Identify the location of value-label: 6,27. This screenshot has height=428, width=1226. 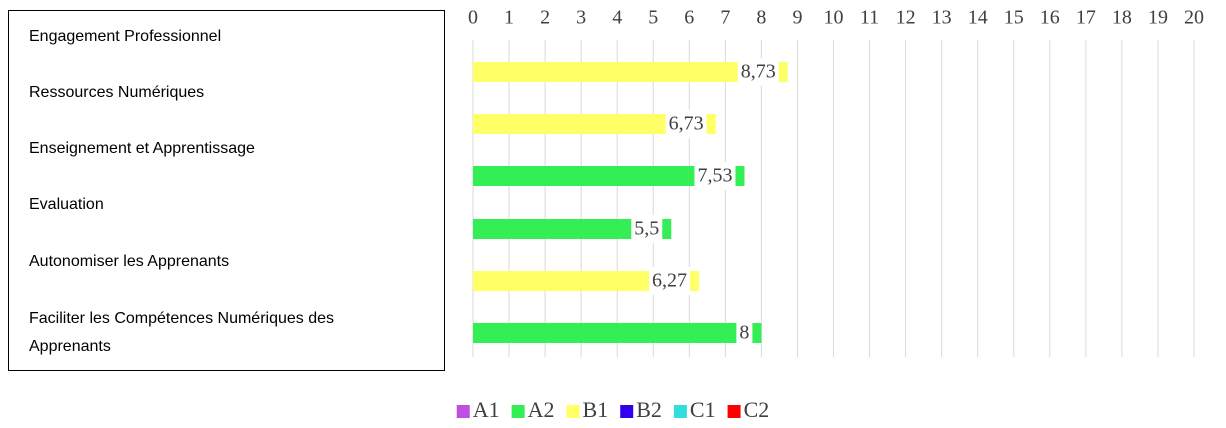
(669, 281).